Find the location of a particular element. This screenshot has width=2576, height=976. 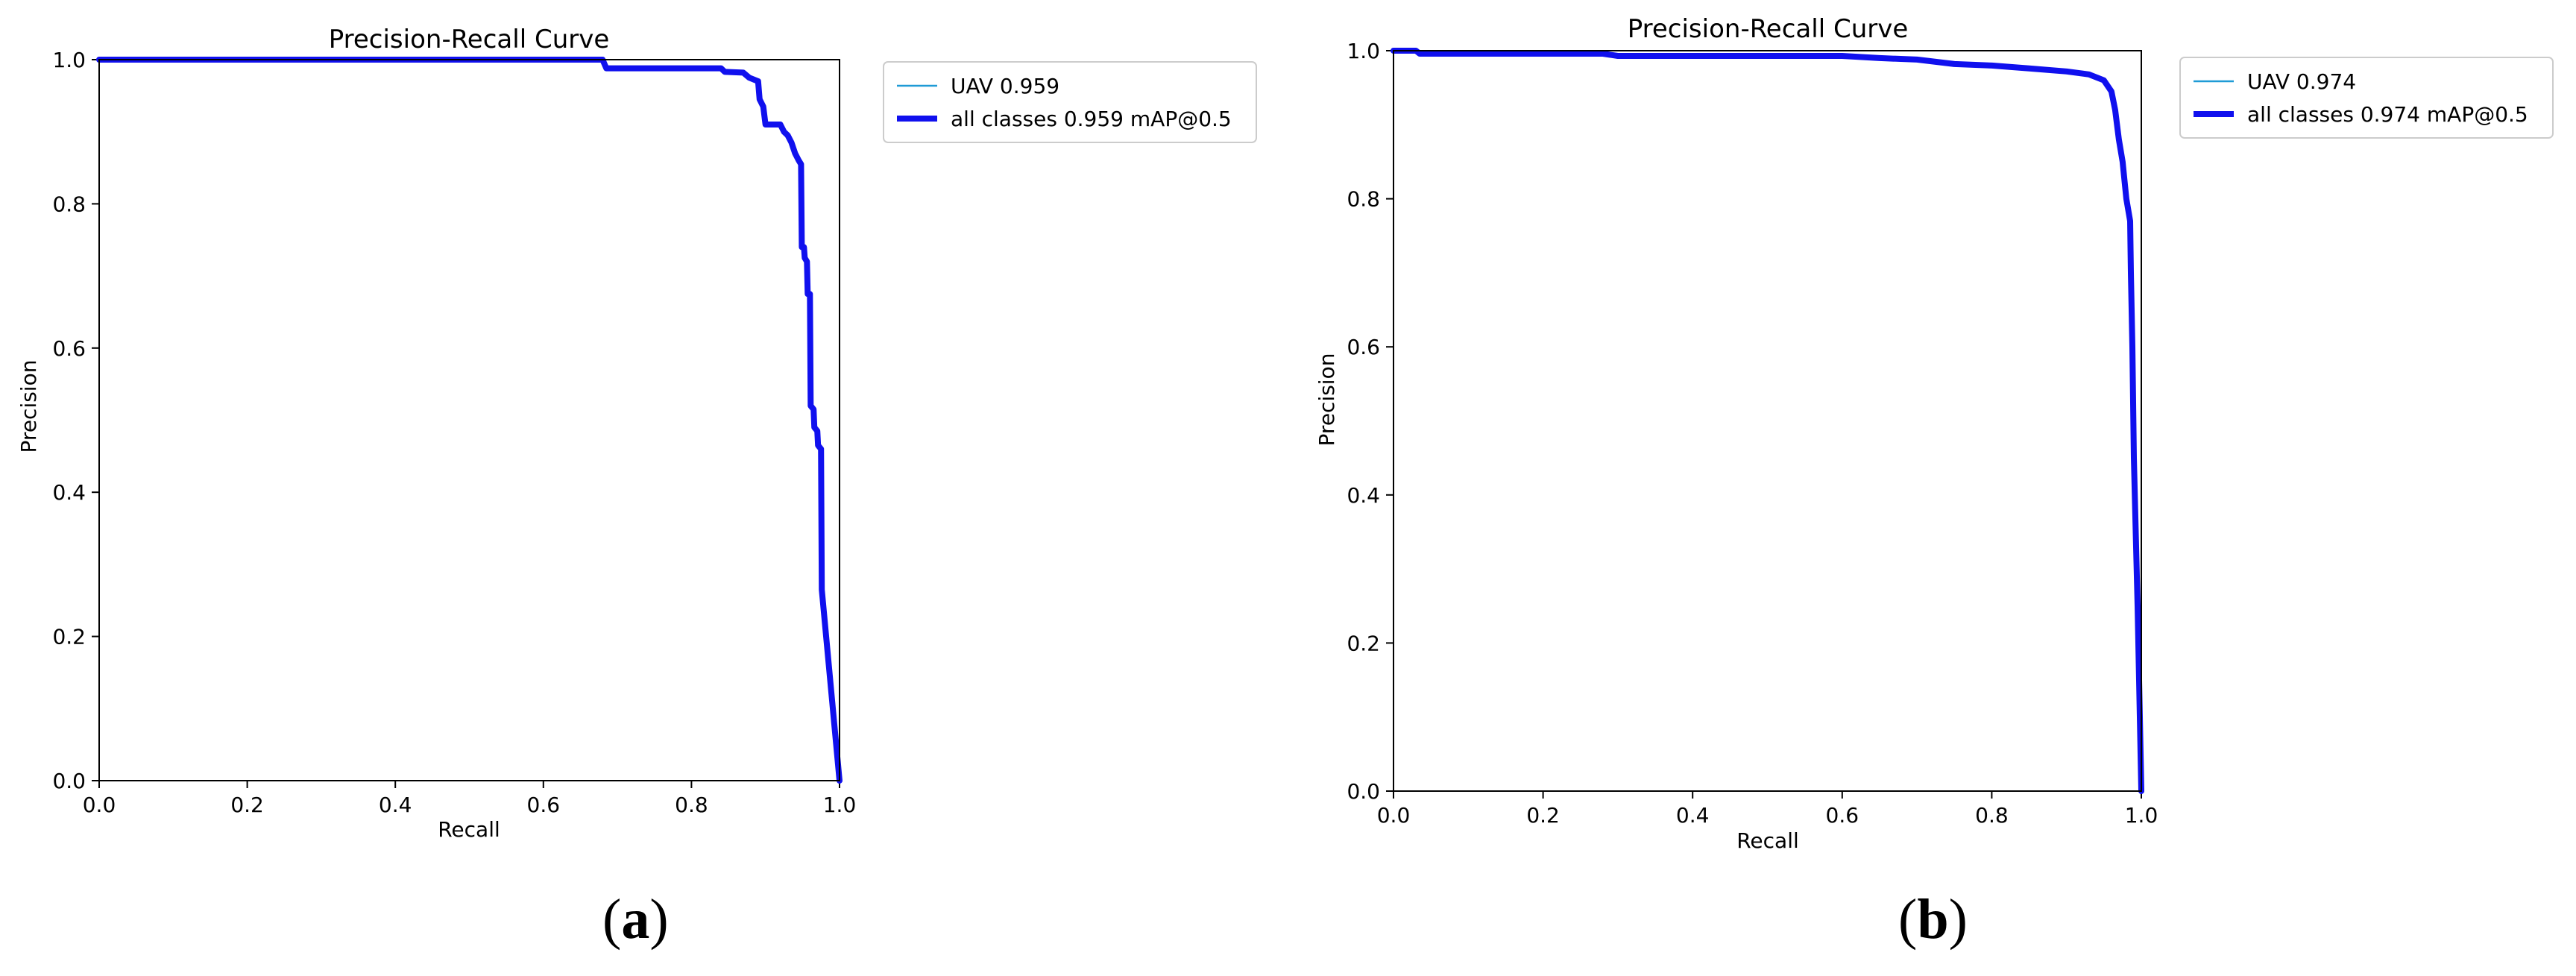

legend-label-uav: UAV 0.959 is located at coordinates (1005, 86).